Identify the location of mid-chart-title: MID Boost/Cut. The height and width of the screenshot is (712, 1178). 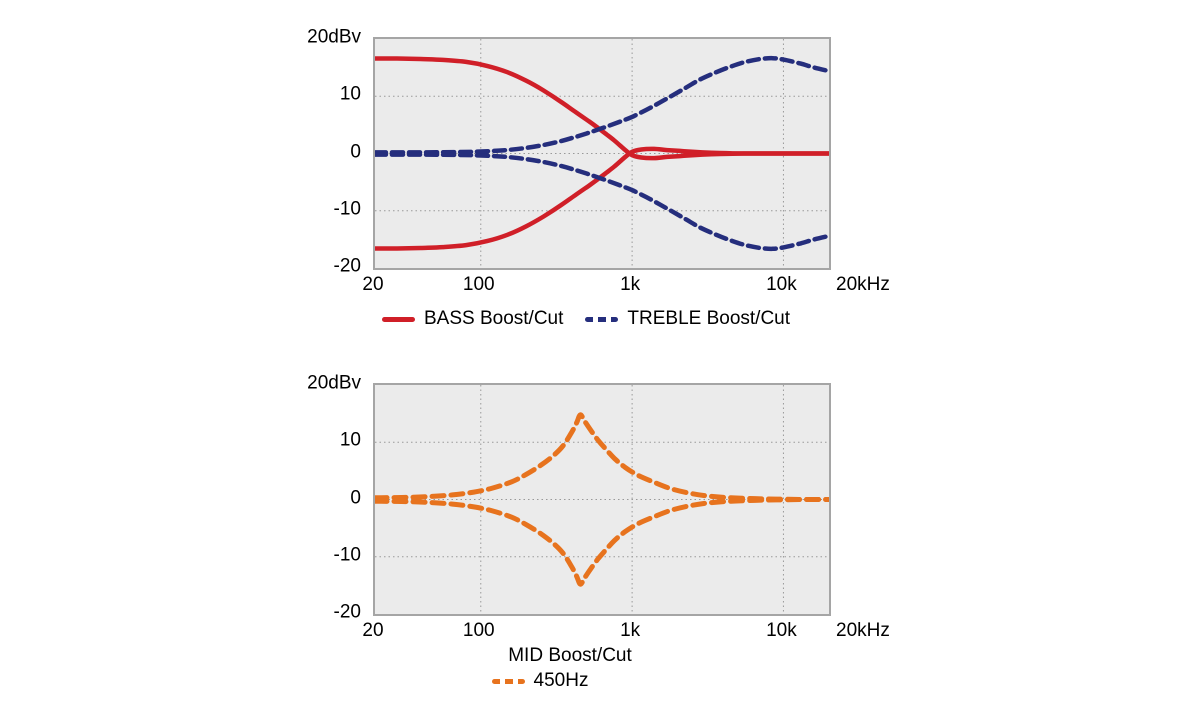
(570, 655).